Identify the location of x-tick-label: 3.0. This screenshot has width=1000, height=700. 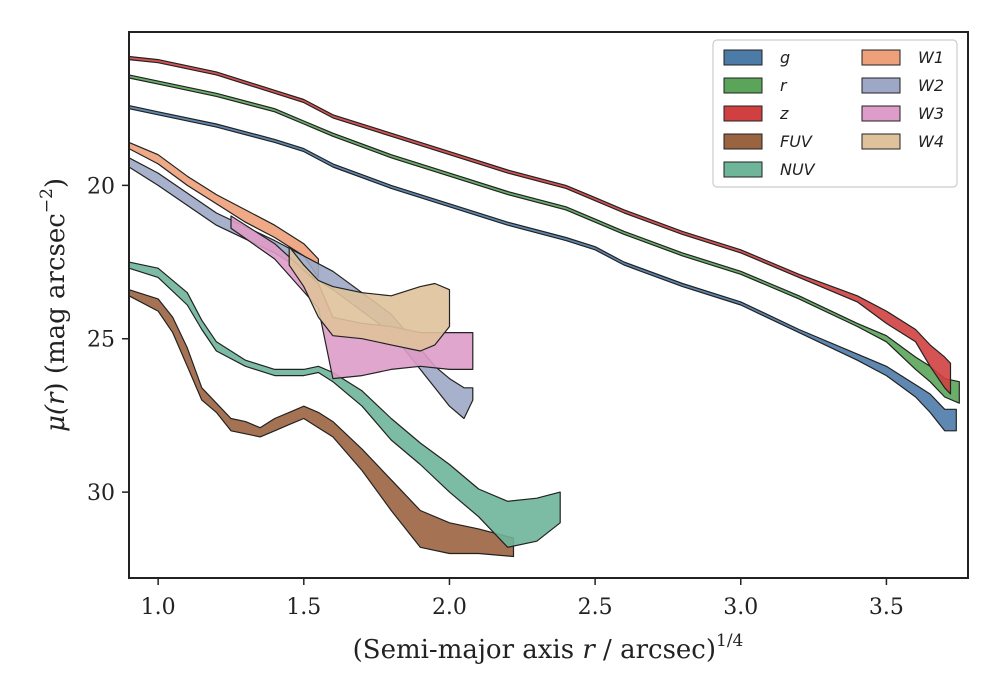
(740, 607).